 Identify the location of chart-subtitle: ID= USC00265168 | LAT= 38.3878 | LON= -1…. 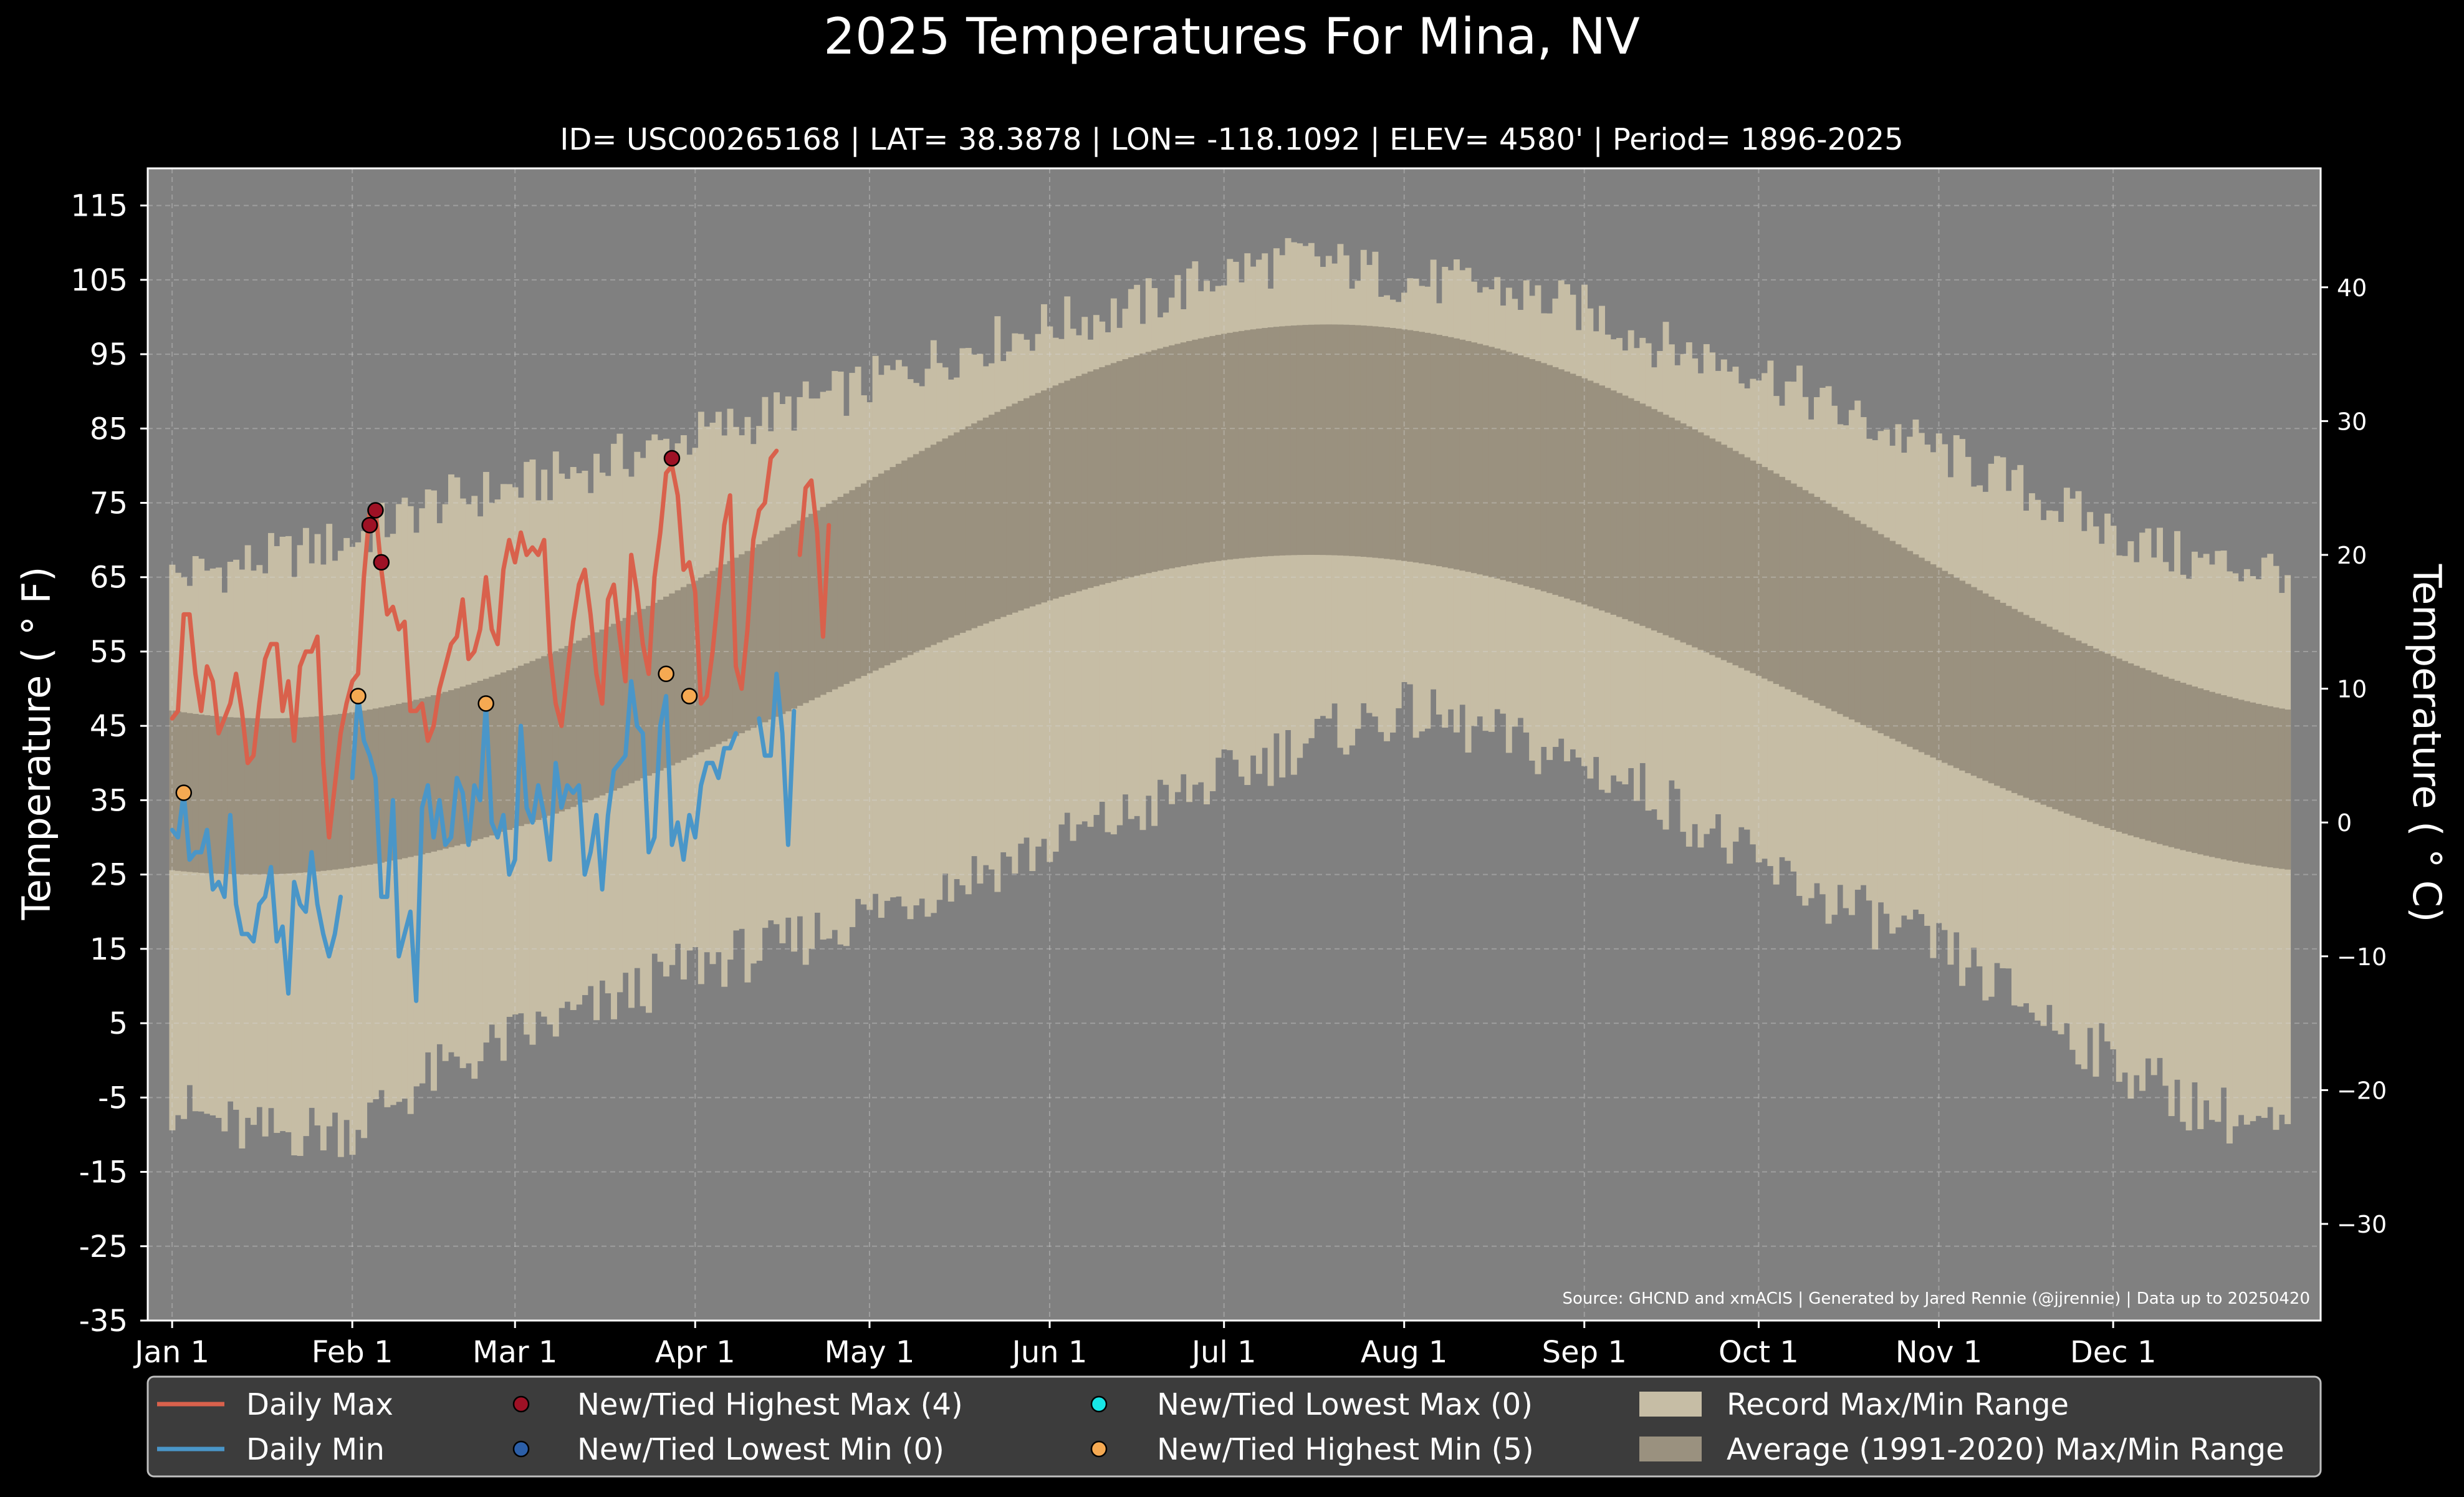
(1231, 139).